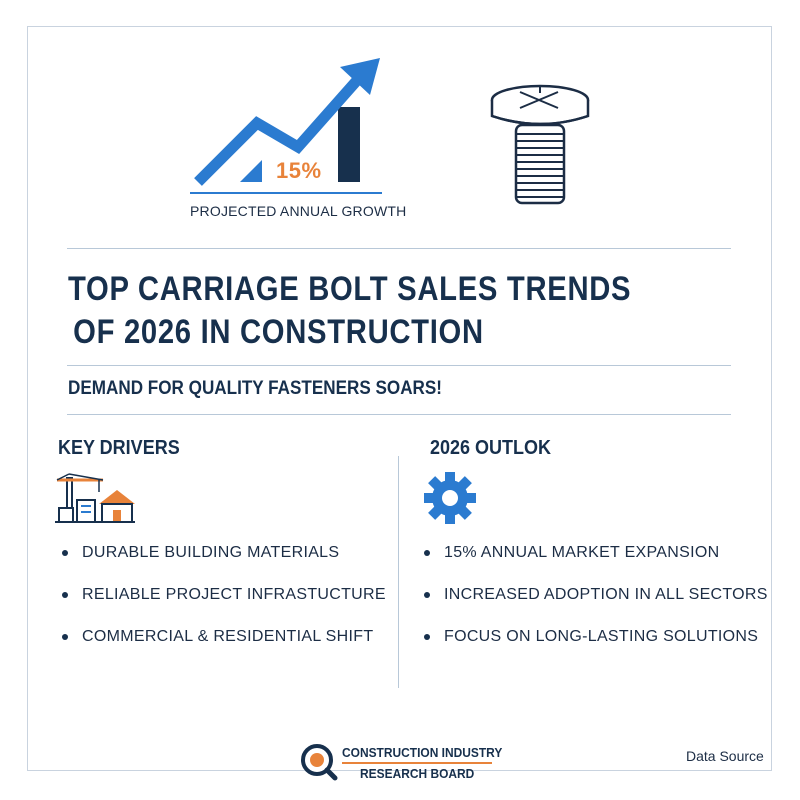 This screenshot has height=800, width=800. What do you see at coordinates (224, 647) in the screenshot?
I see `list-item: COMMERCIAL & RESIDENTIAL SHIFT` at bounding box center [224, 647].